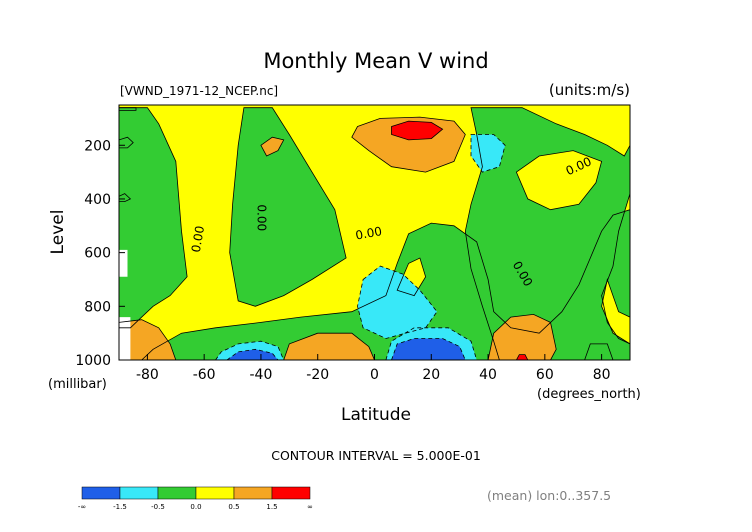 This screenshot has width=752, height=532. What do you see at coordinates (120, 507) in the screenshot?
I see `colorbar-level-label: -1.5` at bounding box center [120, 507].